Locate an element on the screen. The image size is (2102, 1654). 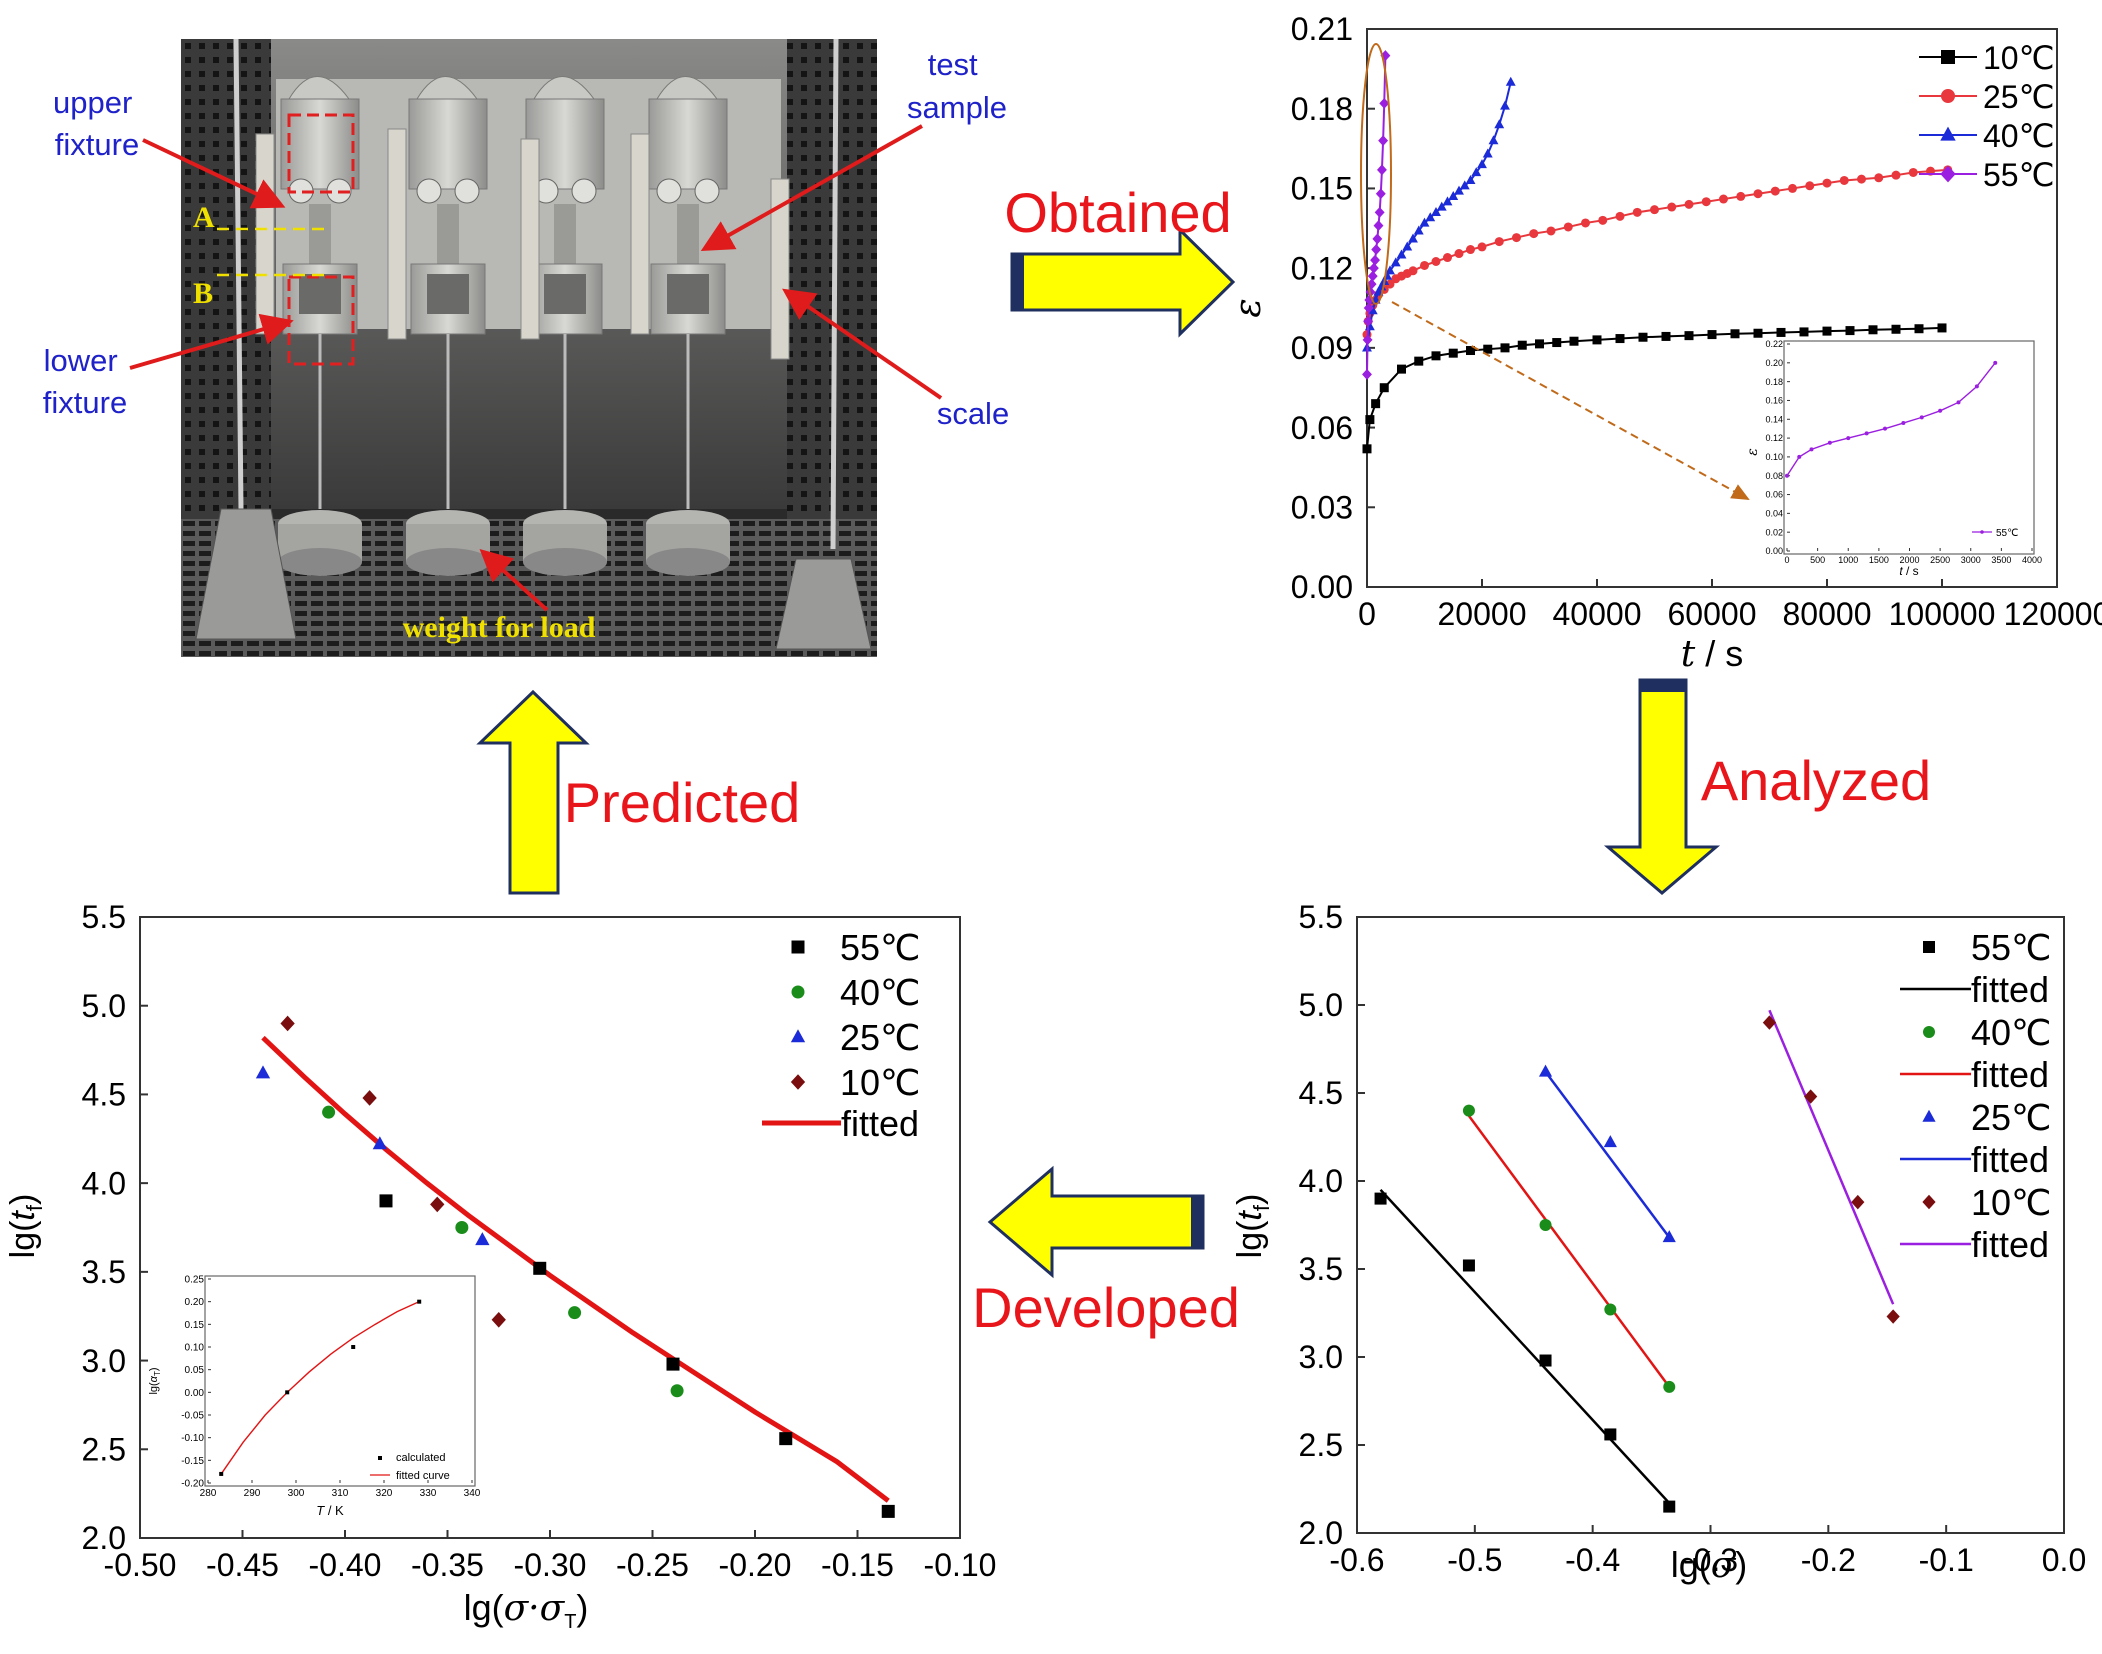
reduced-inset-x-tick-label: 290 is located at coordinates (252, 1493).